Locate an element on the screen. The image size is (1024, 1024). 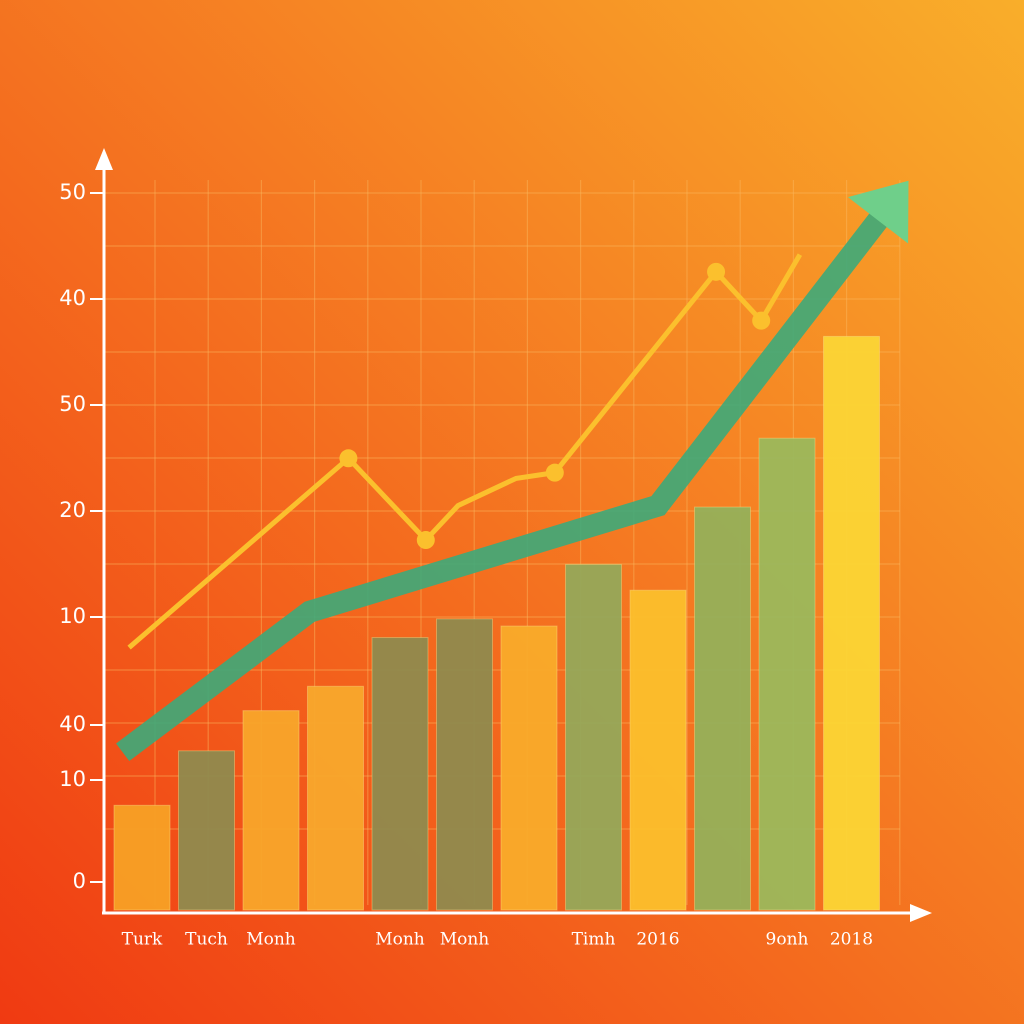
x-tick-label: Turk is located at coordinates (142, 940).